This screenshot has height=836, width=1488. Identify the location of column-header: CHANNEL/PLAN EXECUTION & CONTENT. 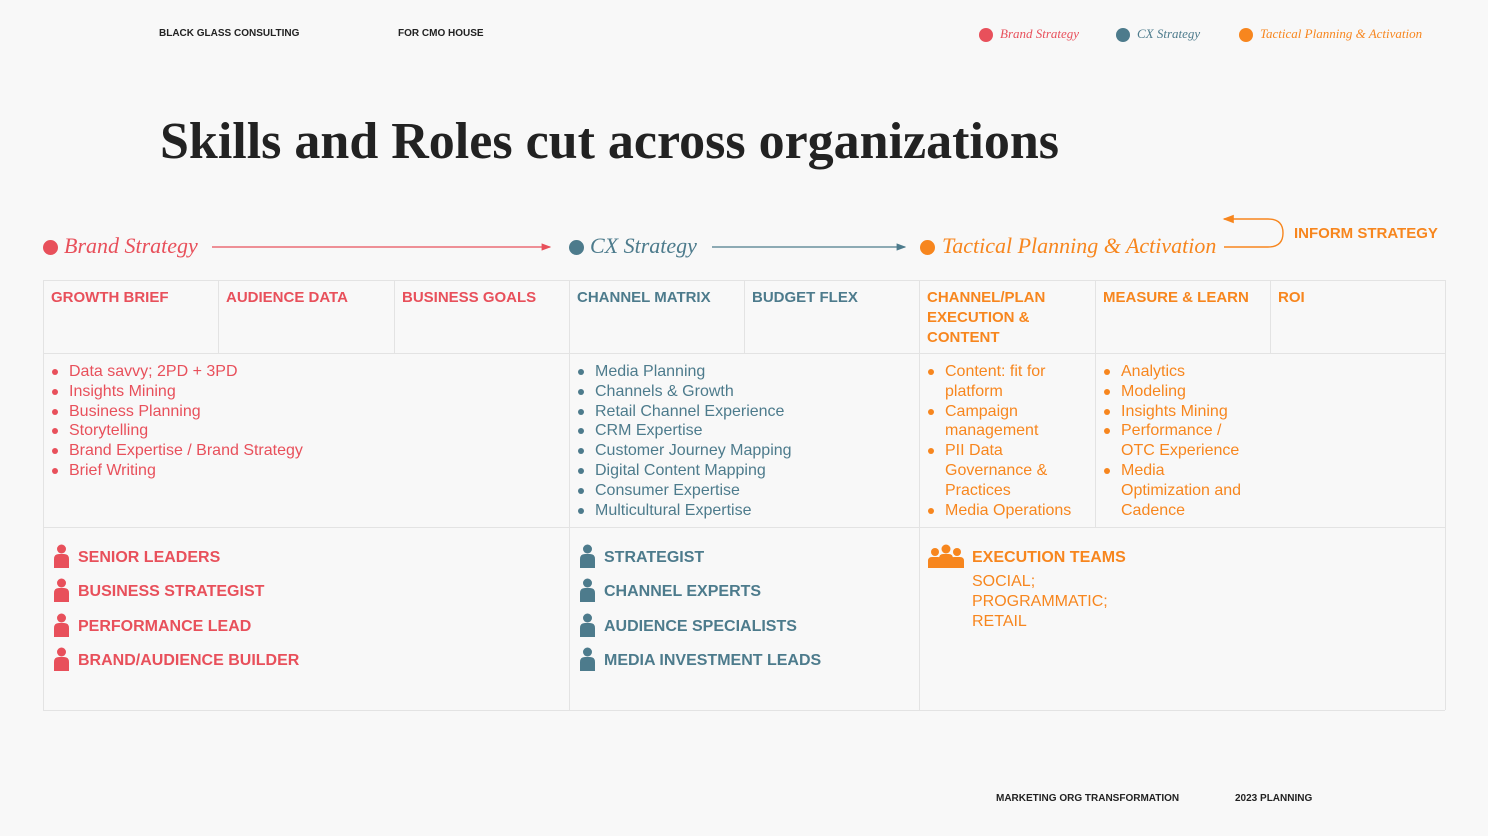
(986, 317).